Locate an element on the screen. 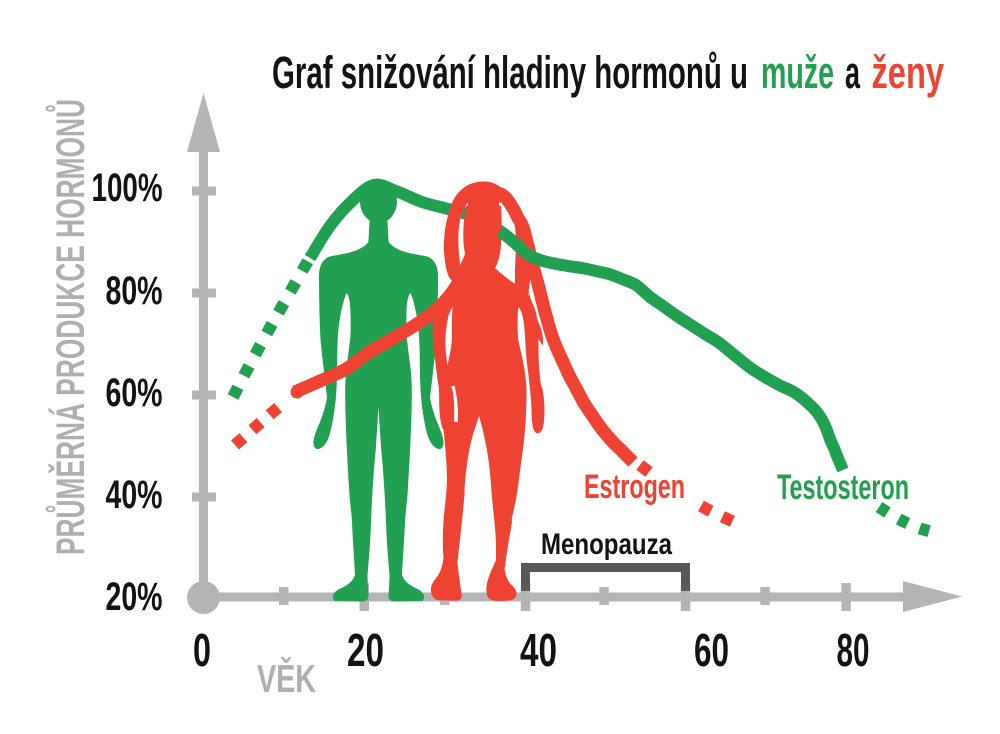  svg-text: Estrogen is located at coordinates (634, 487).